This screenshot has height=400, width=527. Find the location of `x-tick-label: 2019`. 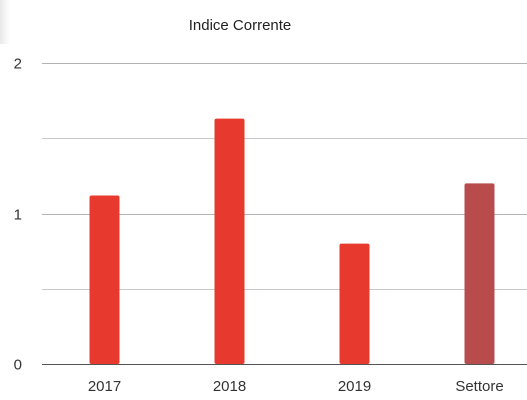

x-tick-label: 2019 is located at coordinates (354, 386).